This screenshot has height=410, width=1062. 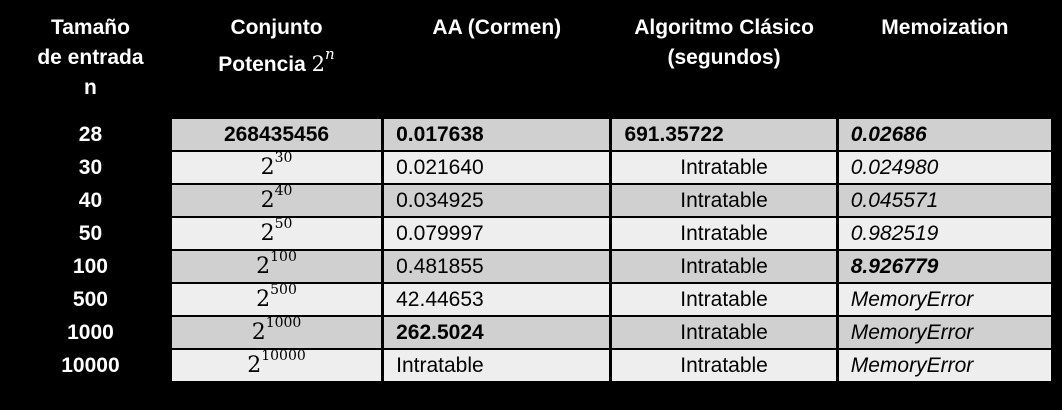 I want to click on row-power: 210000, so click(x=276, y=365).